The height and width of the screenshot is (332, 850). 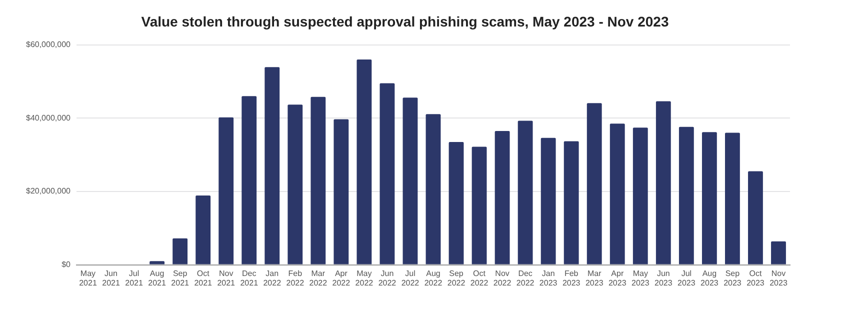 What do you see at coordinates (318, 278) in the screenshot?
I see `x-tick-label: Mar 2022` at bounding box center [318, 278].